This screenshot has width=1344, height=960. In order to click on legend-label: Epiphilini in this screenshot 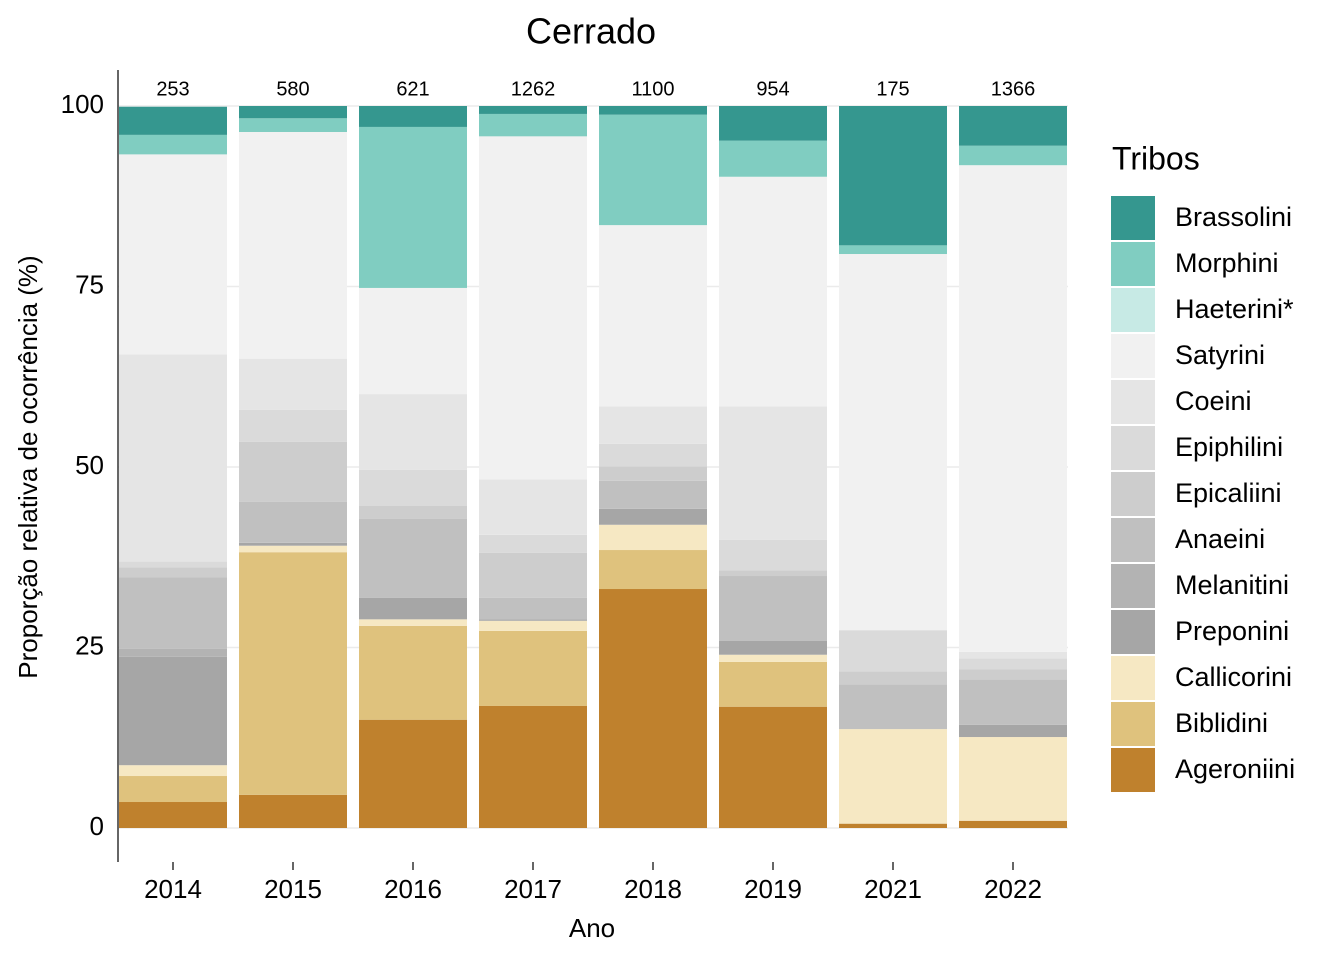, I will do `click(1229, 447)`.